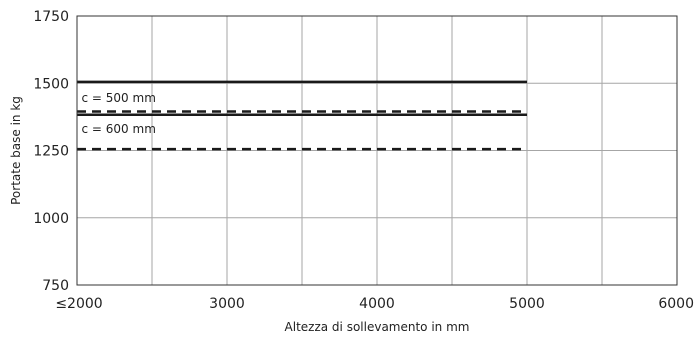  I want to click on annotation-label: c = 500 mm, so click(119, 98).